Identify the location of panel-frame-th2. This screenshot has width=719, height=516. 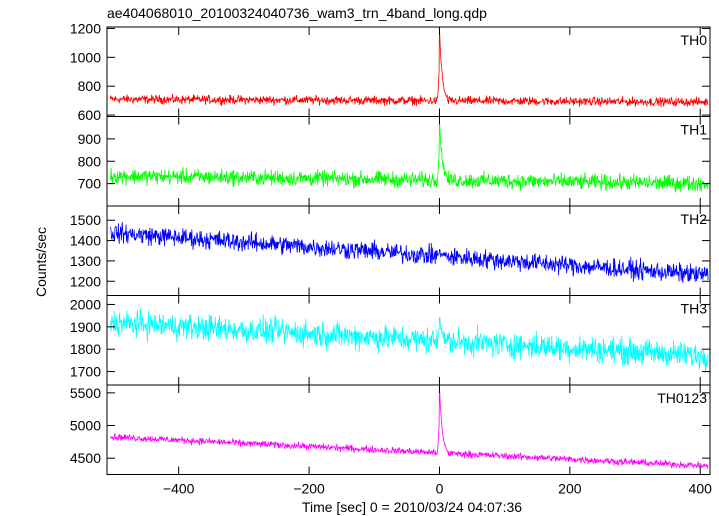
(408, 250).